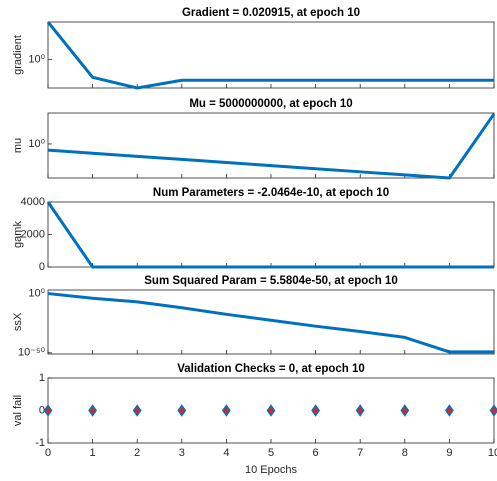 Image resolution: width=497 pixels, height=481 pixels. What do you see at coordinates (360, 453) in the screenshot?
I see `x-tick-label: 7` at bounding box center [360, 453].